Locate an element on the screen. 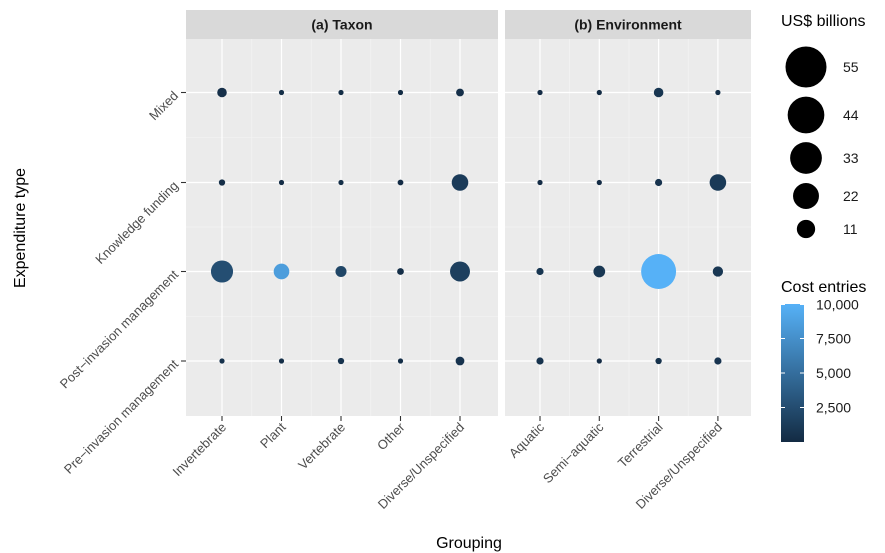  size-legend-title: US$ billions is located at coordinates (823, 21).